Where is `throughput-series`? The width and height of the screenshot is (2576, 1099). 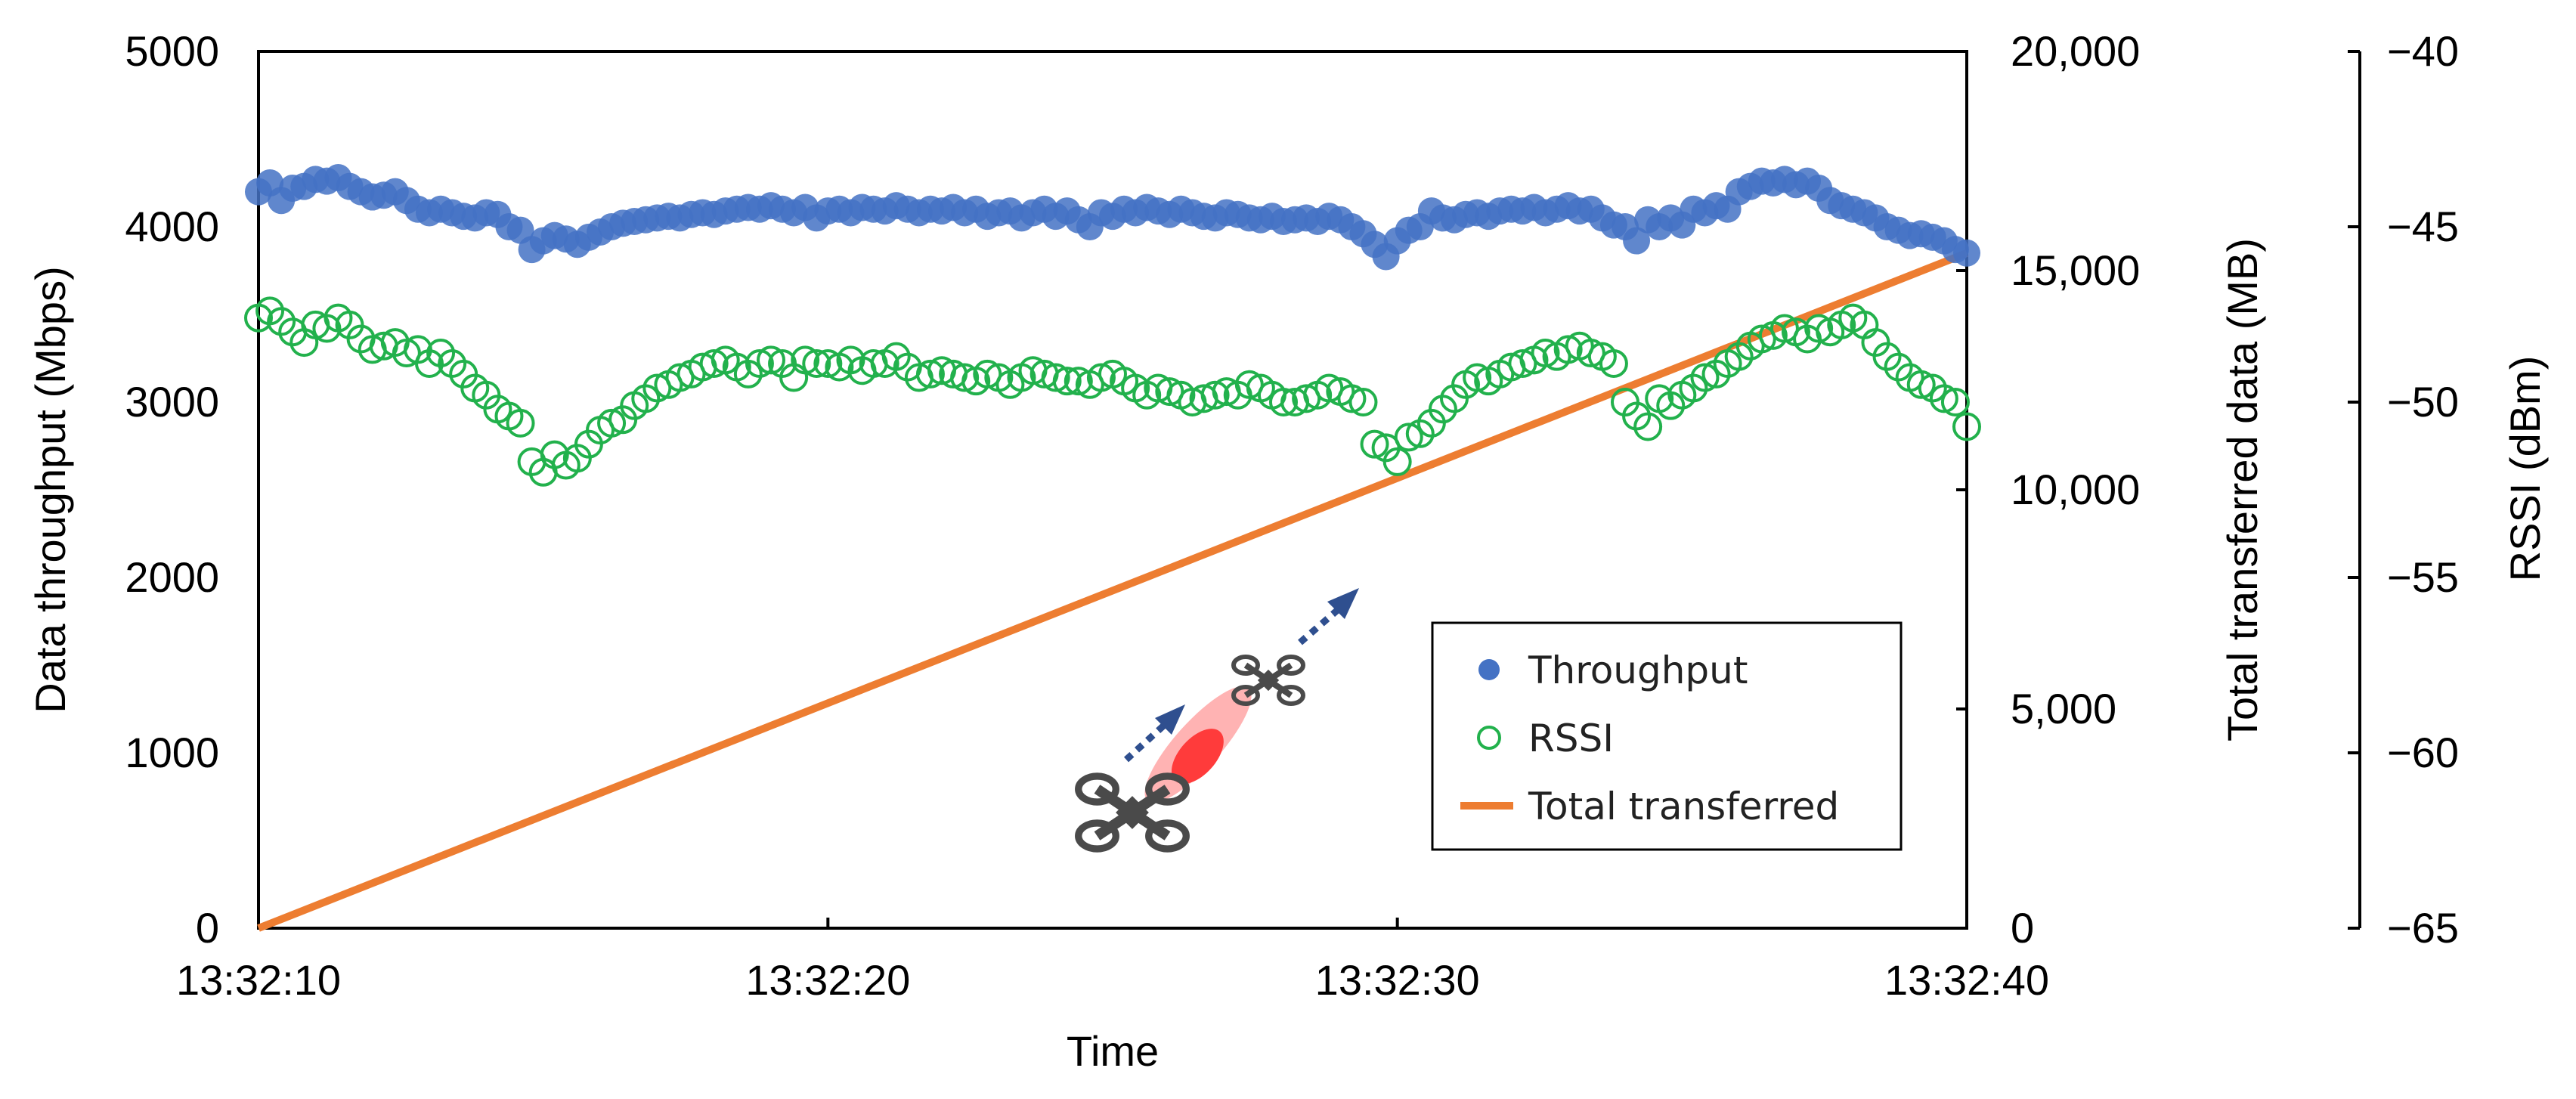 throughput-series is located at coordinates (1112, 218).